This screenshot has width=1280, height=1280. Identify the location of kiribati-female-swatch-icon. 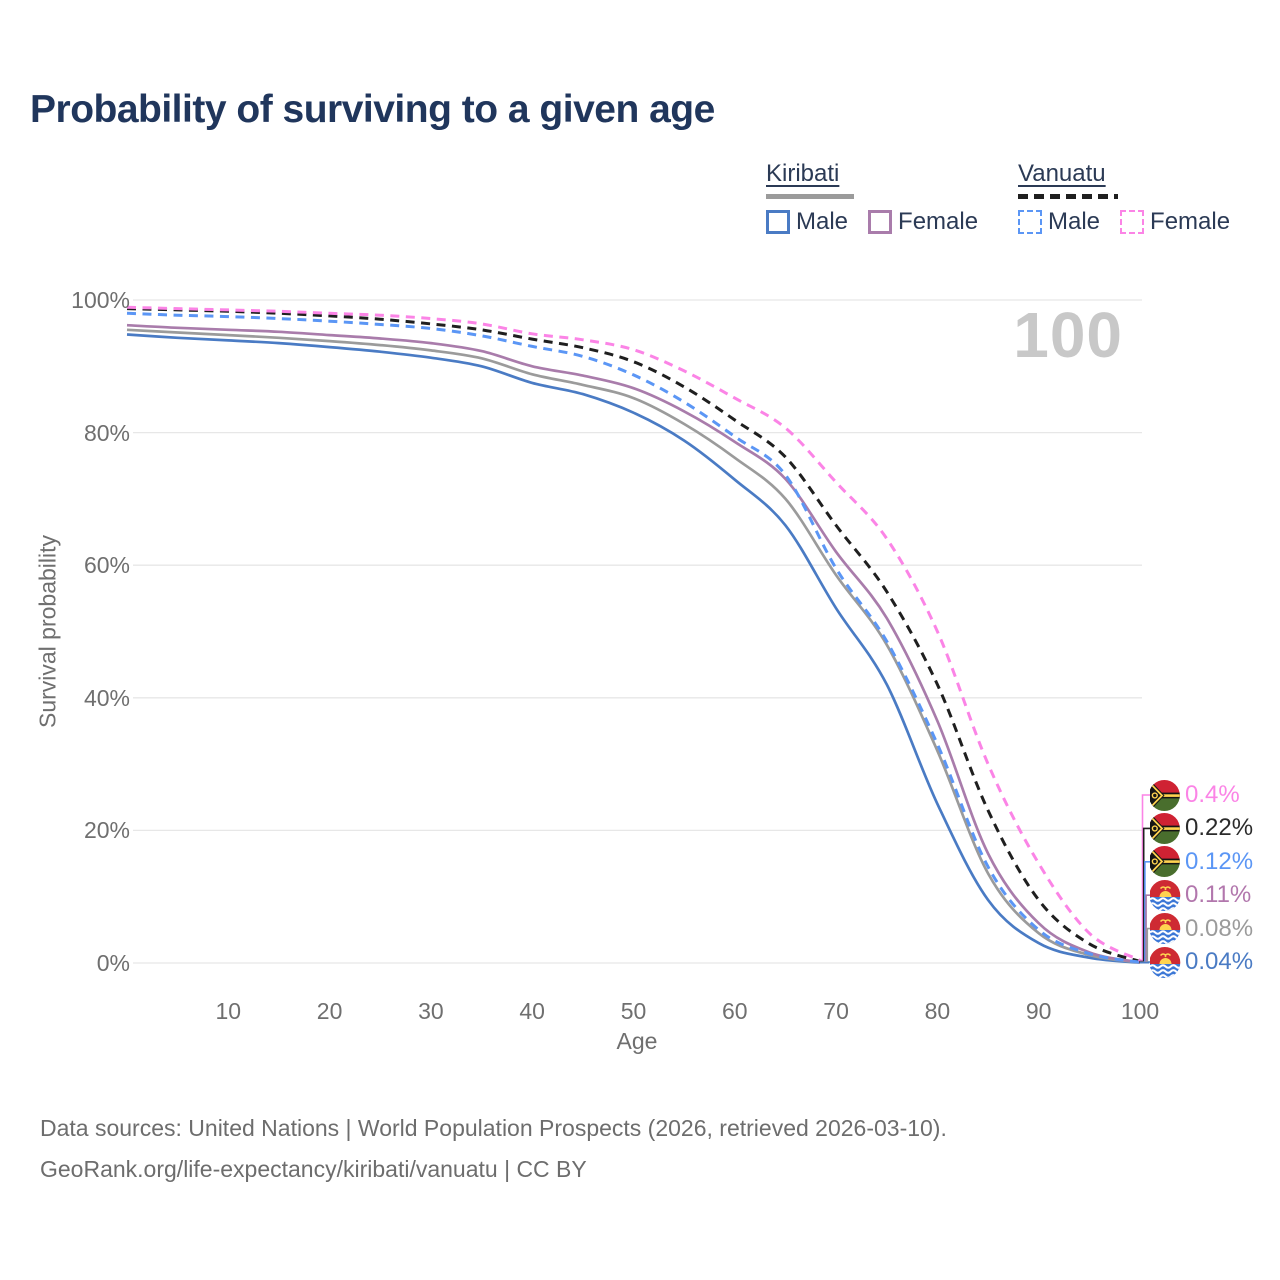
(880, 222).